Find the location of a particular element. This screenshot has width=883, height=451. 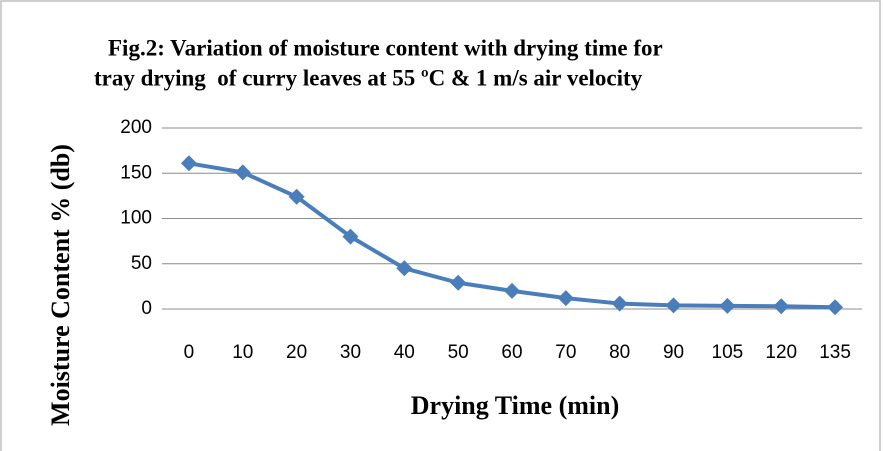

x-tick-label: 20 is located at coordinates (296, 352).